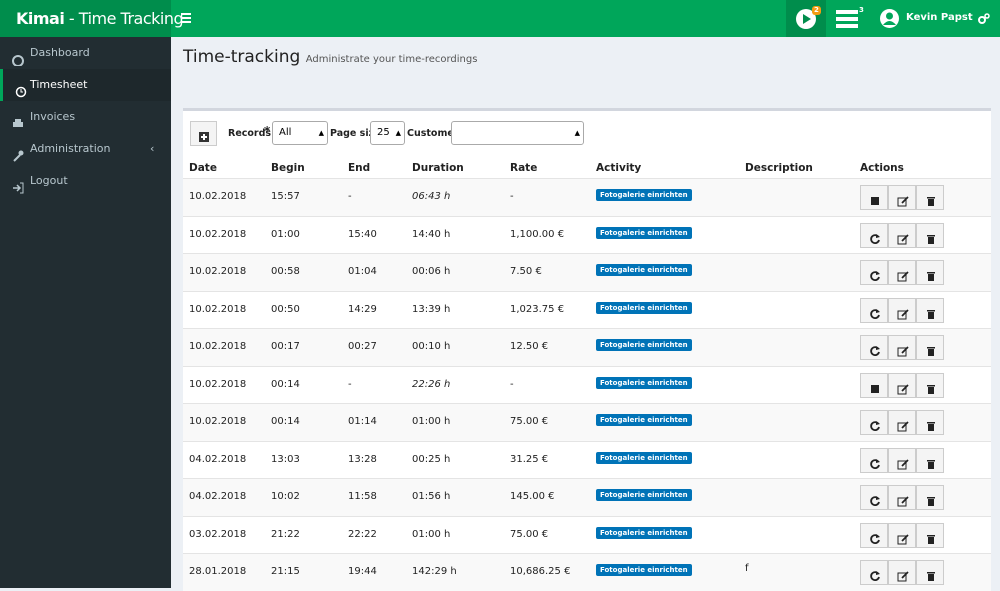 This screenshot has width=1000, height=591. What do you see at coordinates (359, 168) in the screenshot?
I see `column-header: End` at bounding box center [359, 168].